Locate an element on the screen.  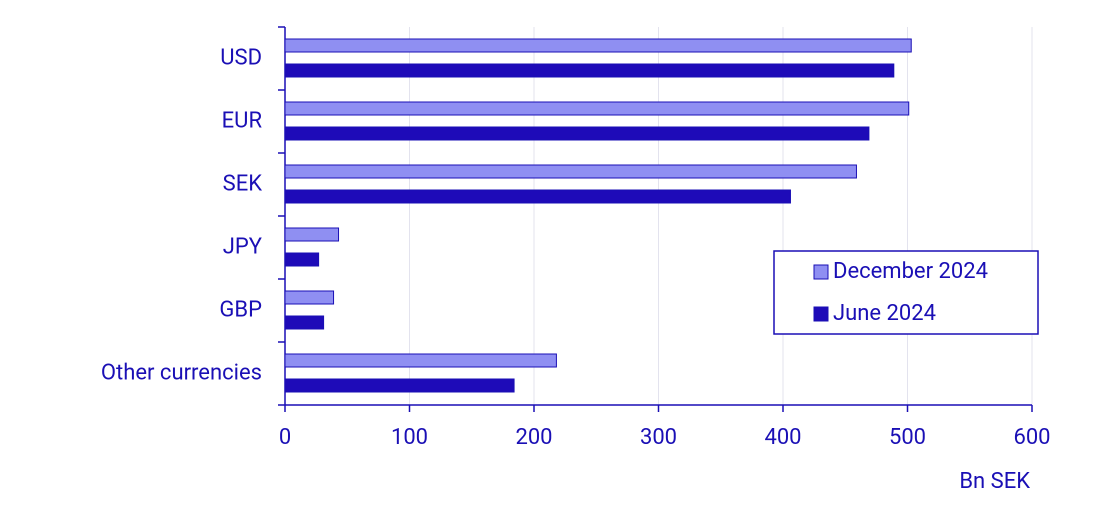
y-tick-label: Other currencies is located at coordinates (181, 372).